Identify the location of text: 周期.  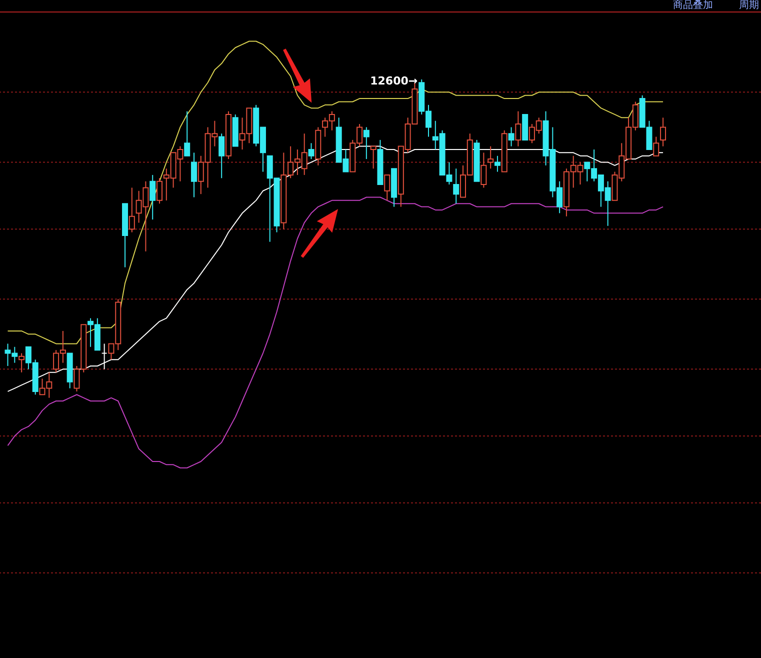
(749, 5).